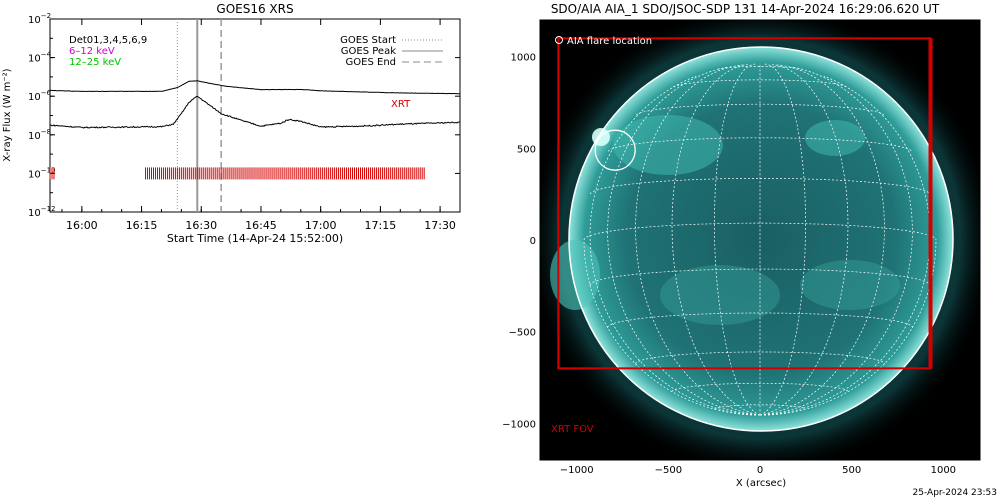 Image resolution: width=1000 pixels, height=500 pixels. Describe the element at coordinates (440, 225) in the screenshot. I see `goes-x-tick-label: 17:30` at that location.